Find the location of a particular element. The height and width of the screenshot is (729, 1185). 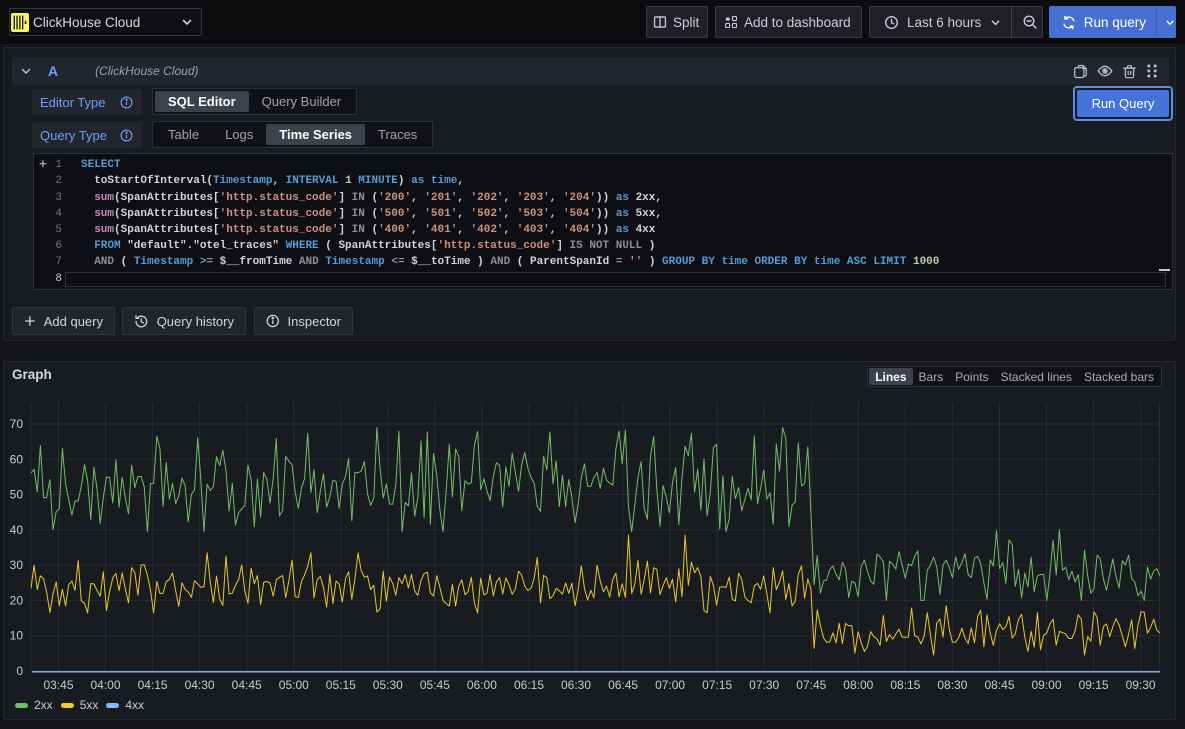

svg-text: 06:15 is located at coordinates (529, 685).